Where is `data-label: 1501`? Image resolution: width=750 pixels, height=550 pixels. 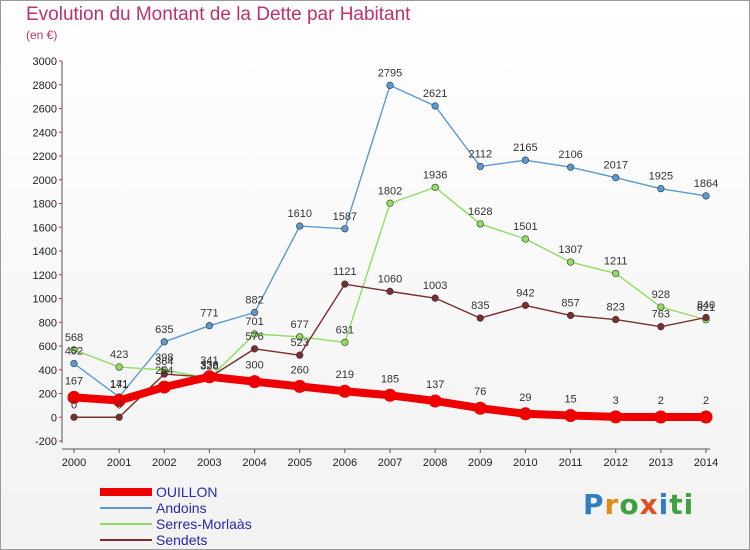
data-label: 1501 is located at coordinates (525, 227).